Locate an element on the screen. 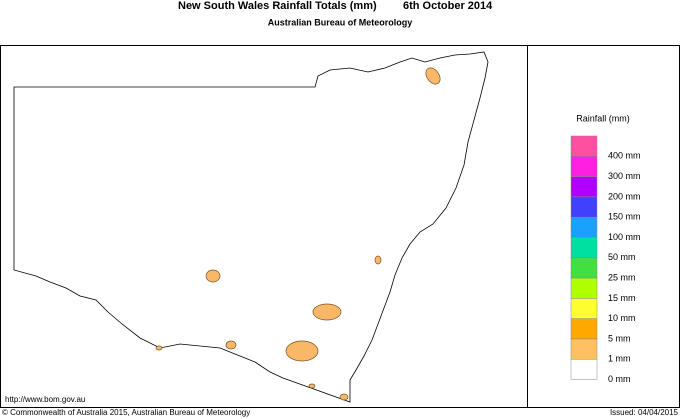 The image size is (680, 419). legend-label: 150 mm is located at coordinates (624, 217).